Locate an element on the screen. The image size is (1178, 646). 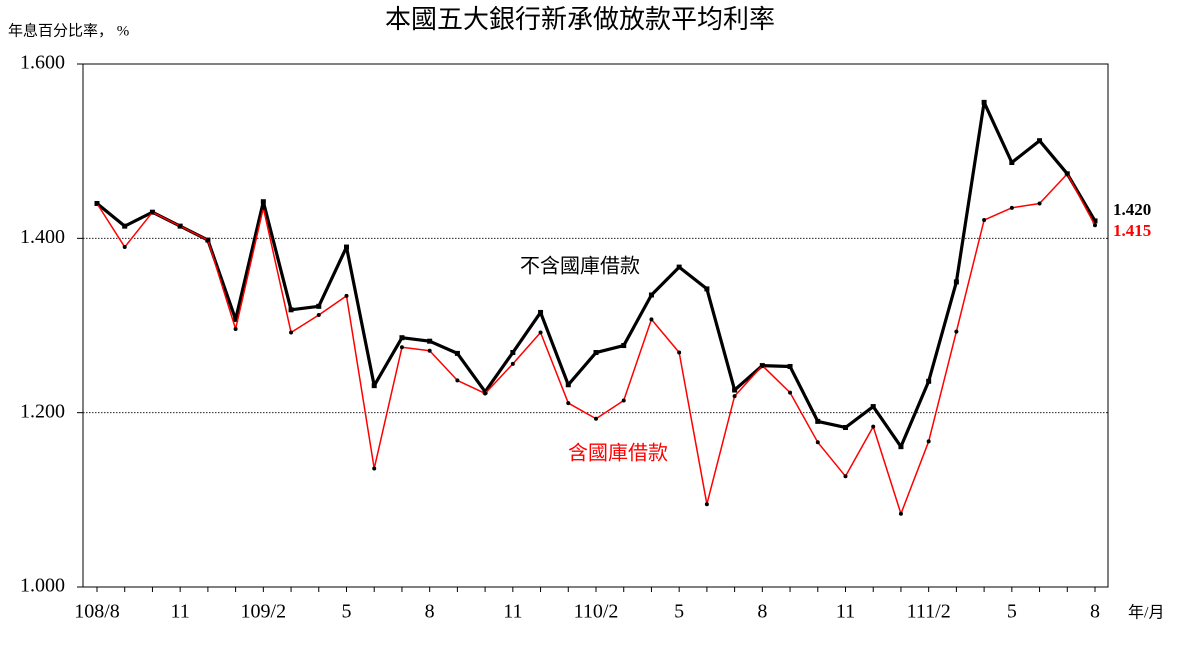
x-tick-label: 109/2 is located at coordinates (264, 612).